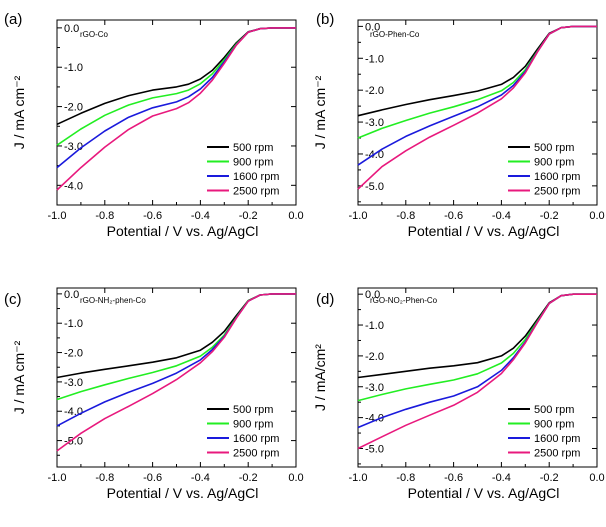 This screenshot has height=527, width=606. What do you see at coordinates (113, 300) in the screenshot?
I see `inset-label: rGO-NH₂-phen-Co` at bounding box center [113, 300].